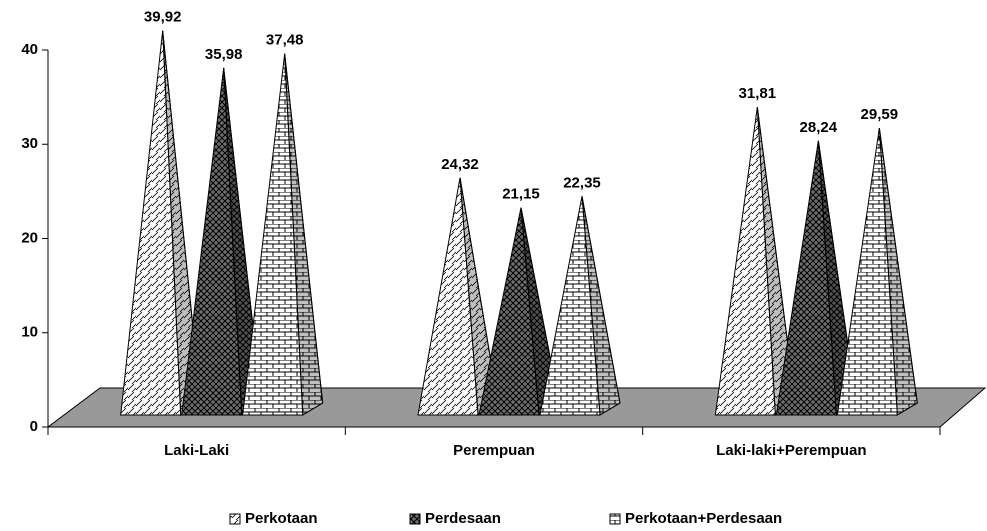 The width and height of the screenshot is (987, 531). I want to click on value-label: 28,24, so click(819, 127).